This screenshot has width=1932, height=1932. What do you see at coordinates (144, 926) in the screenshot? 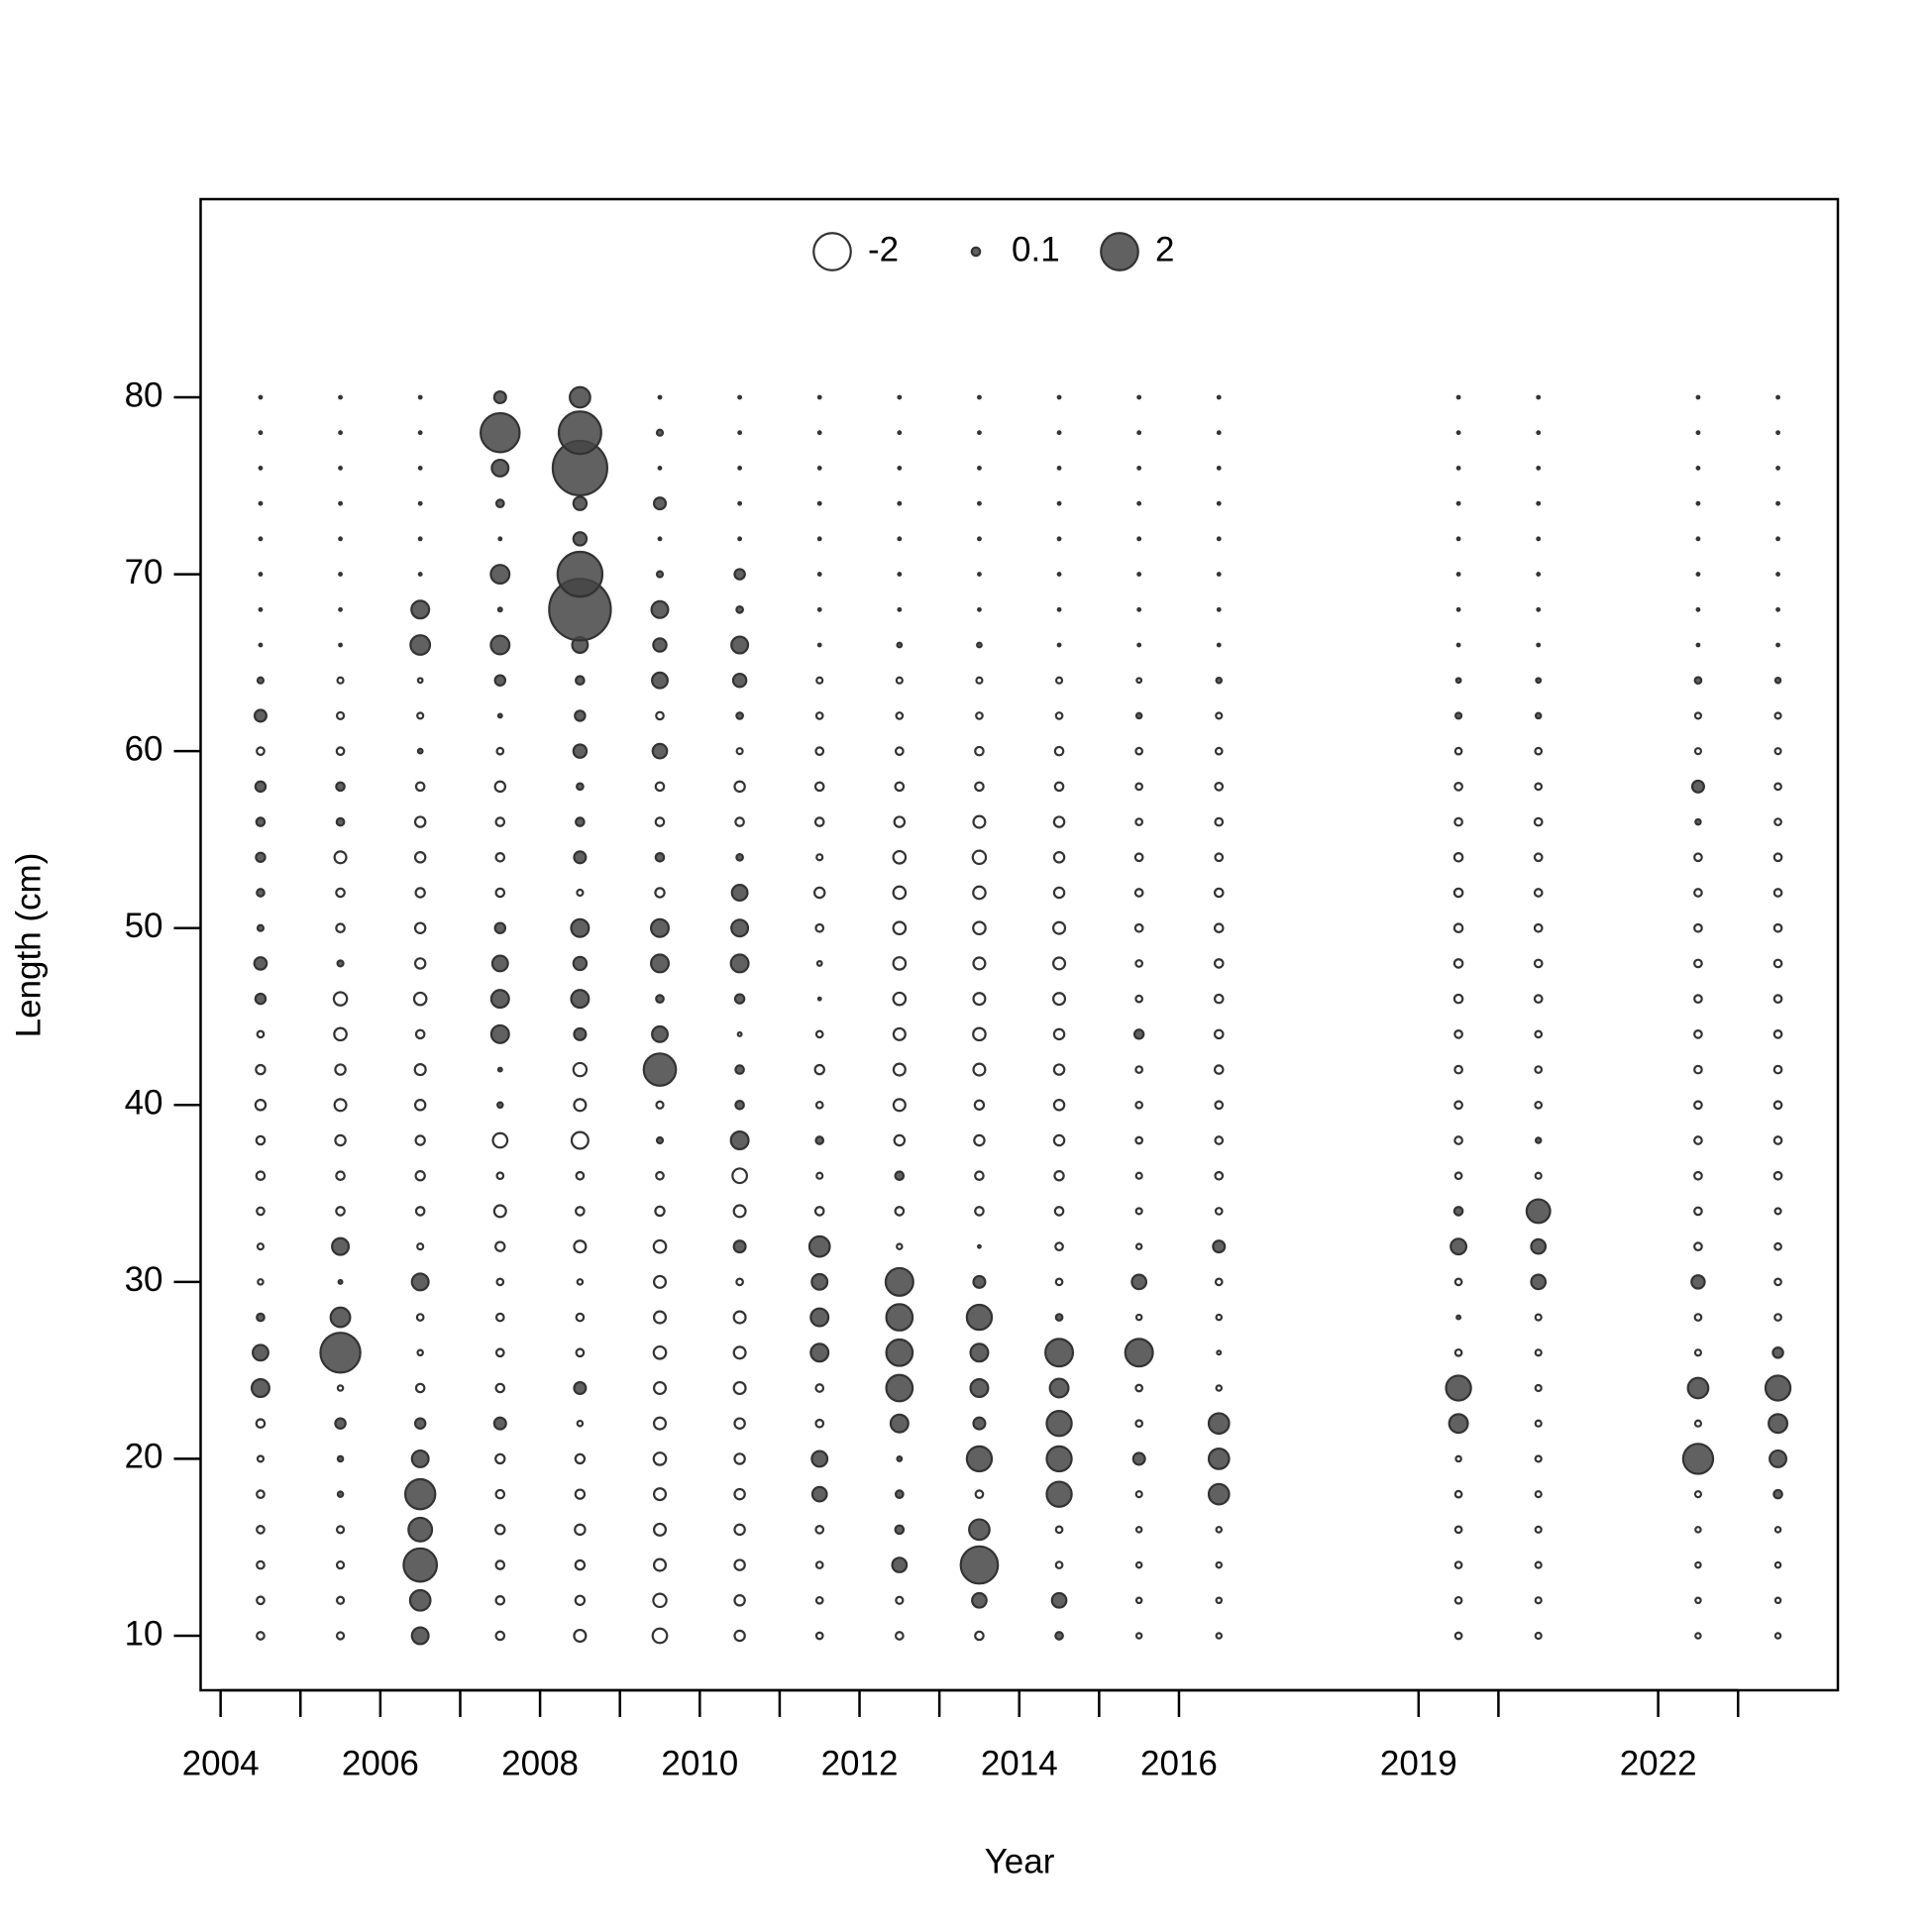
I see `y-tick-label: 50` at bounding box center [144, 926].